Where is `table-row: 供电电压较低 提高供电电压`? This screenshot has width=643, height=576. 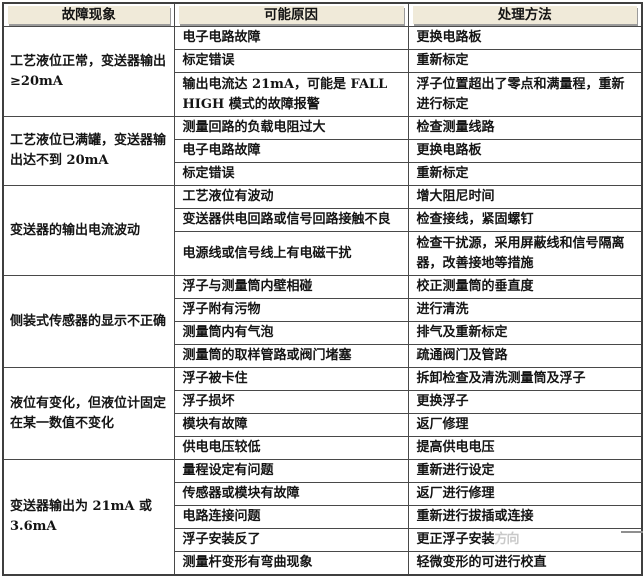
table-row: 供电电压较低 提高供电电压 is located at coordinates (323, 448).